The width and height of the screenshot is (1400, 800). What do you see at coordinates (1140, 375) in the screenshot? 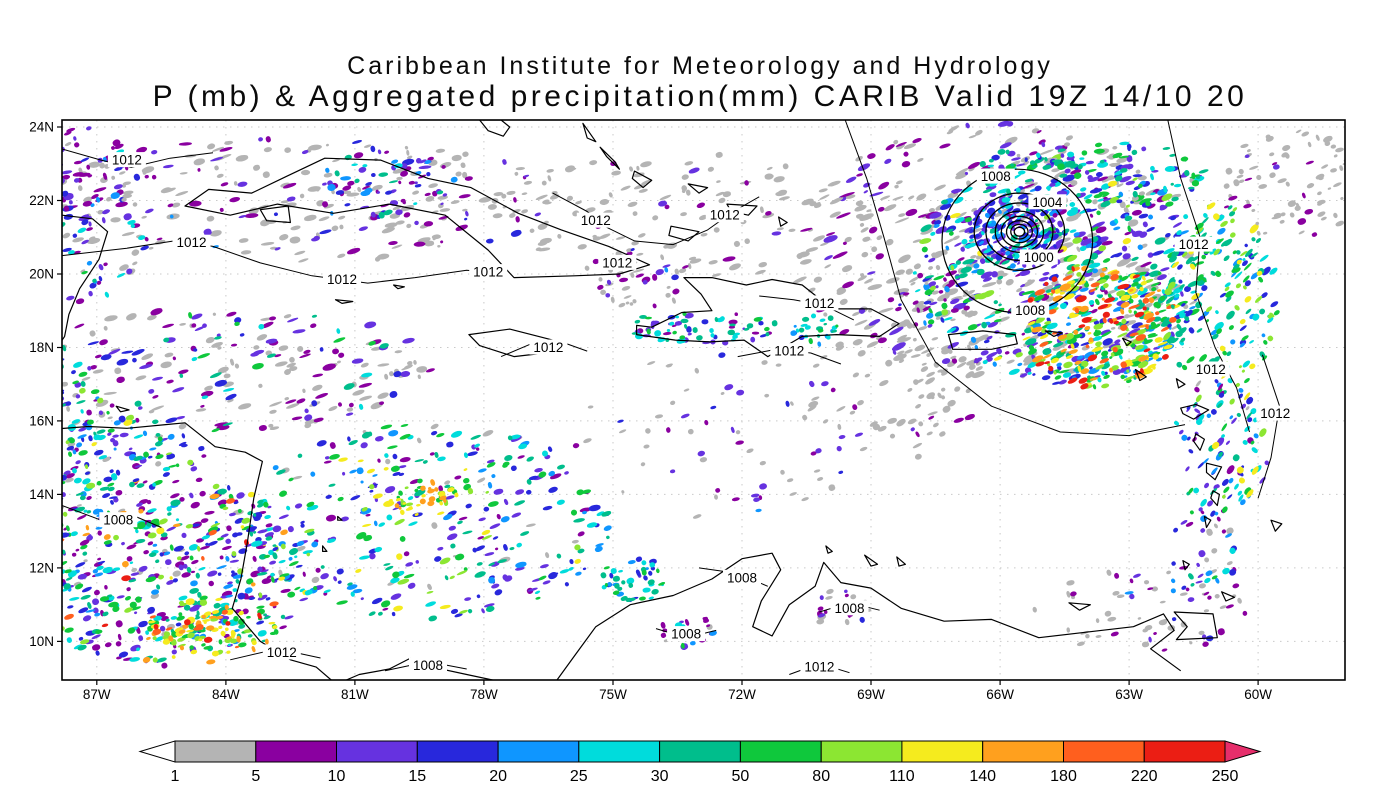
I see `coastline-st-kitts` at bounding box center [1140, 375].